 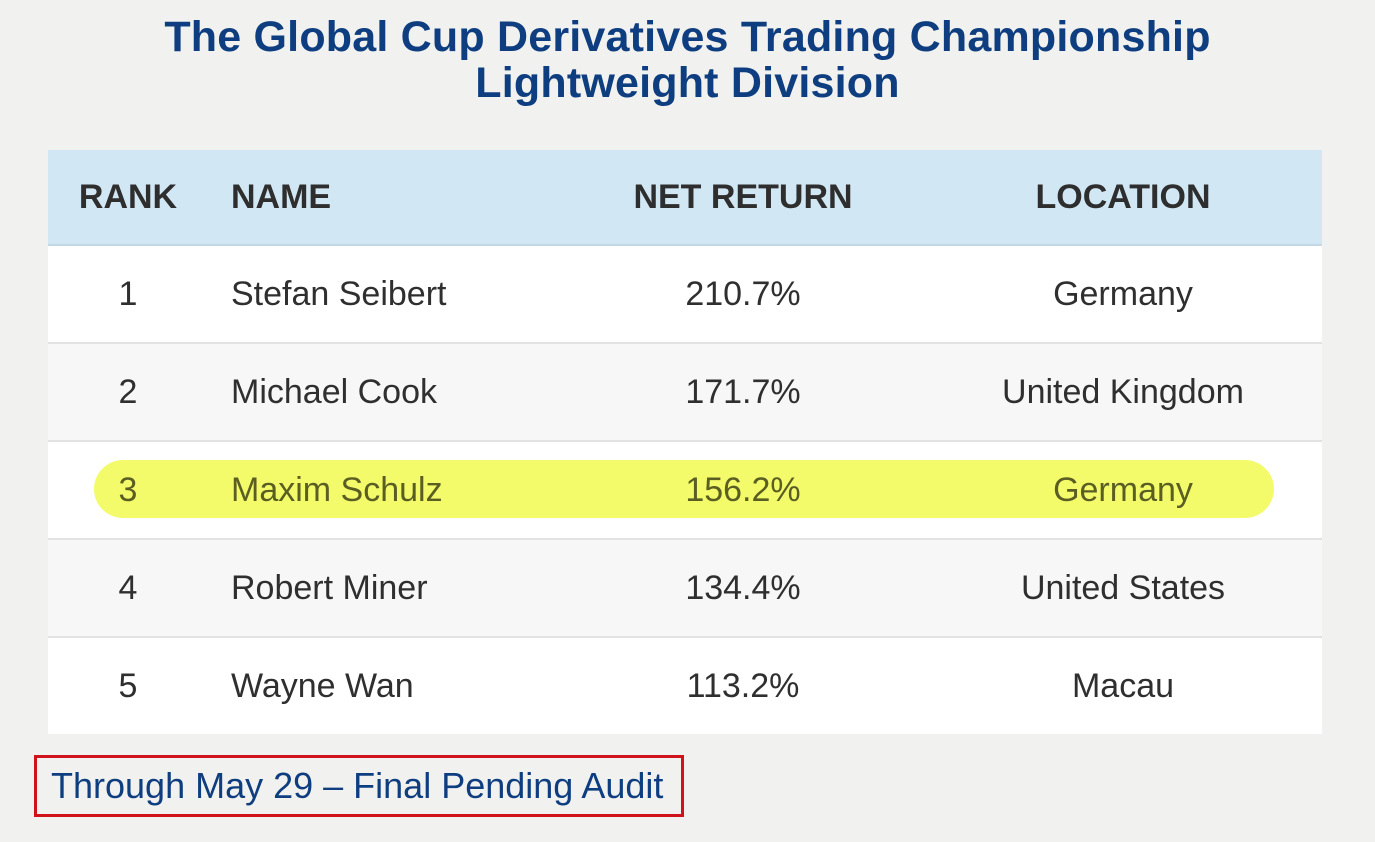 I want to click on table-row: 2 Michael Cook 171.7% United Kingdom, so click(x=685, y=393).